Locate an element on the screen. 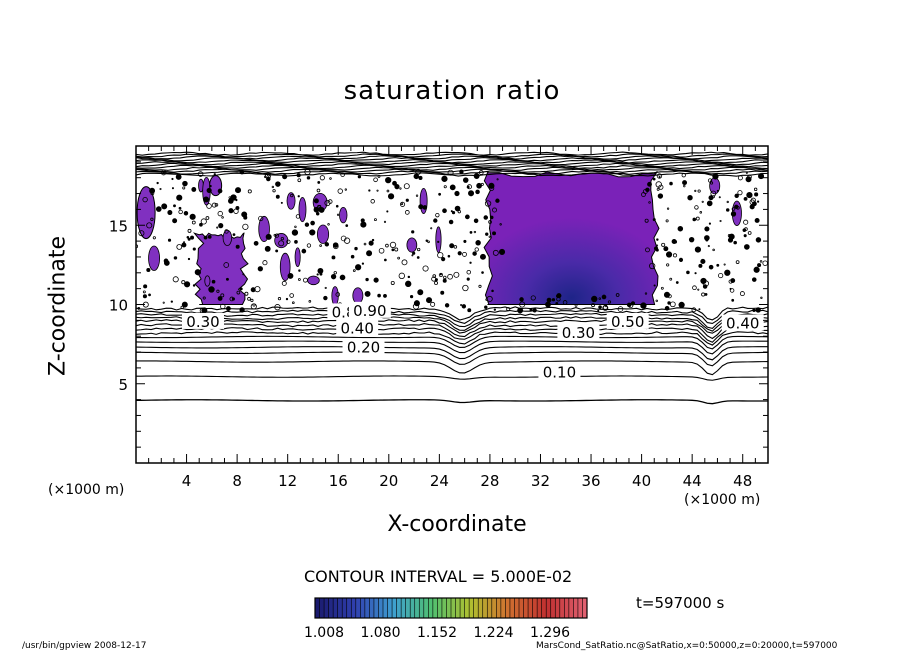  colorbar-tick-label: 1.152 is located at coordinates (437, 633).